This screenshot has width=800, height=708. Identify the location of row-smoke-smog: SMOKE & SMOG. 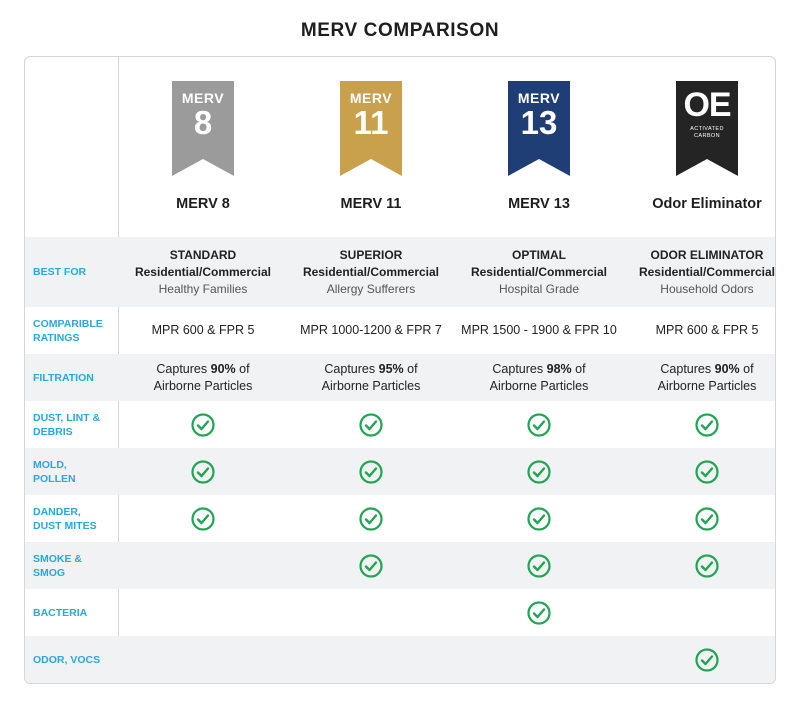
(400, 565).